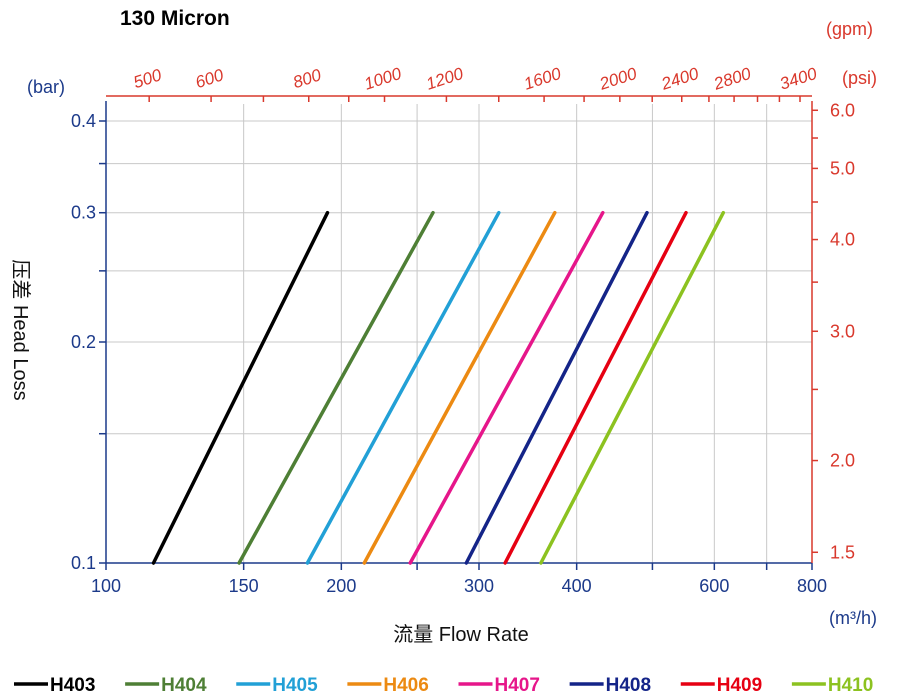  Describe the element at coordinates (83, 563) in the screenshot. I see `y-tick-label: 0.1` at that location.